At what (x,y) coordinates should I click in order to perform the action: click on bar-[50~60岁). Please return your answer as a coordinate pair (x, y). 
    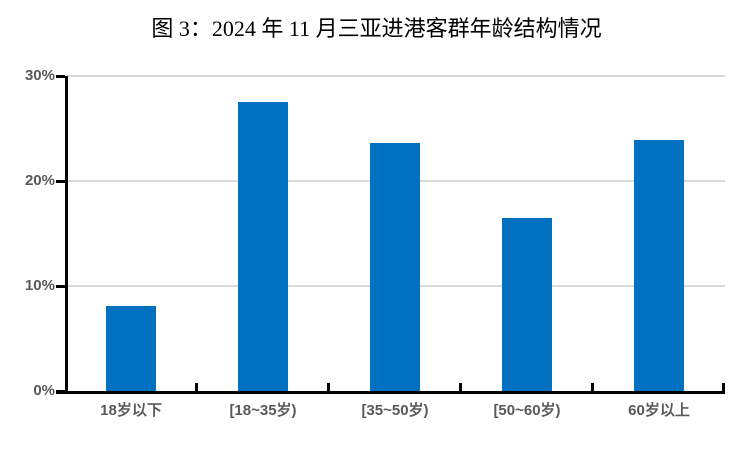
    Looking at the image, I should click on (527, 304).